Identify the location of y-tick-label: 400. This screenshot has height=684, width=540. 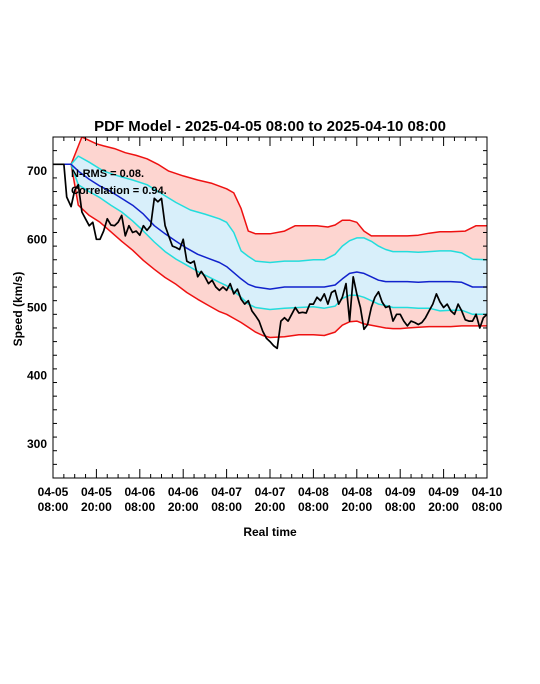
(37, 376).